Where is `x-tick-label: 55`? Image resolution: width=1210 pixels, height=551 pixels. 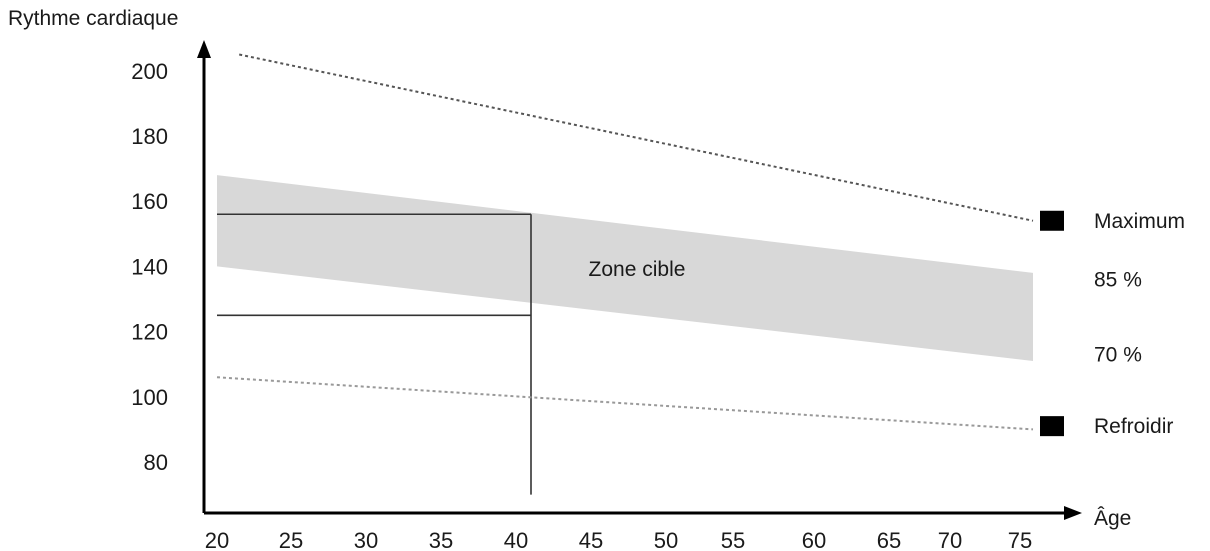
x-tick-label: 55 is located at coordinates (733, 539).